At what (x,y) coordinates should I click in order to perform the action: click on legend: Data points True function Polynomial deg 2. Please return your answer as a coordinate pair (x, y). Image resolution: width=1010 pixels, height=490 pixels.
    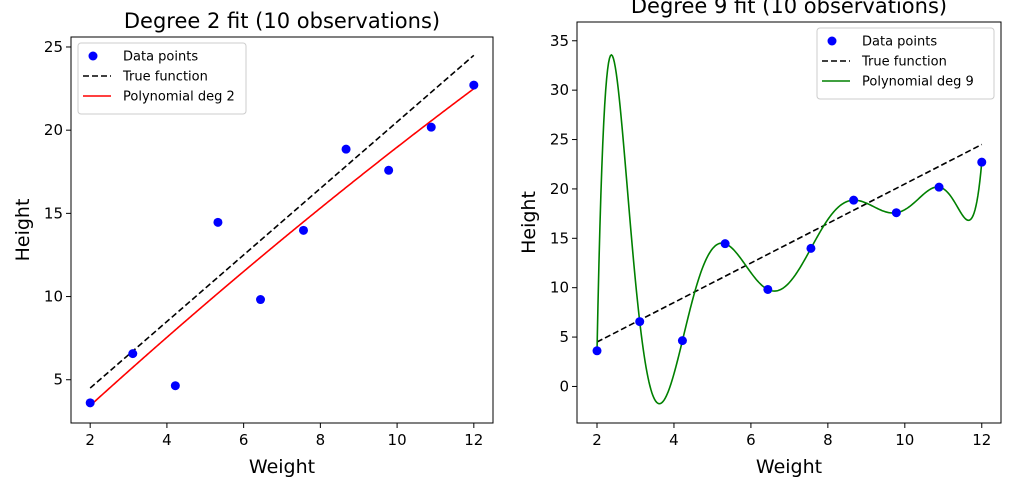
    Looking at the image, I should click on (162, 78).